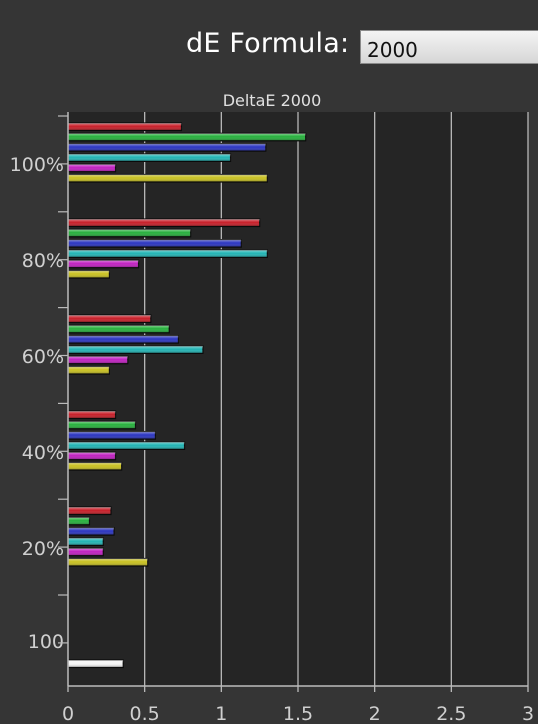 The height and width of the screenshot is (724, 538). What do you see at coordinates (268, 43) in the screenshot?
I see `formula-label: dE Formula:` at bounding box center [268, 43].